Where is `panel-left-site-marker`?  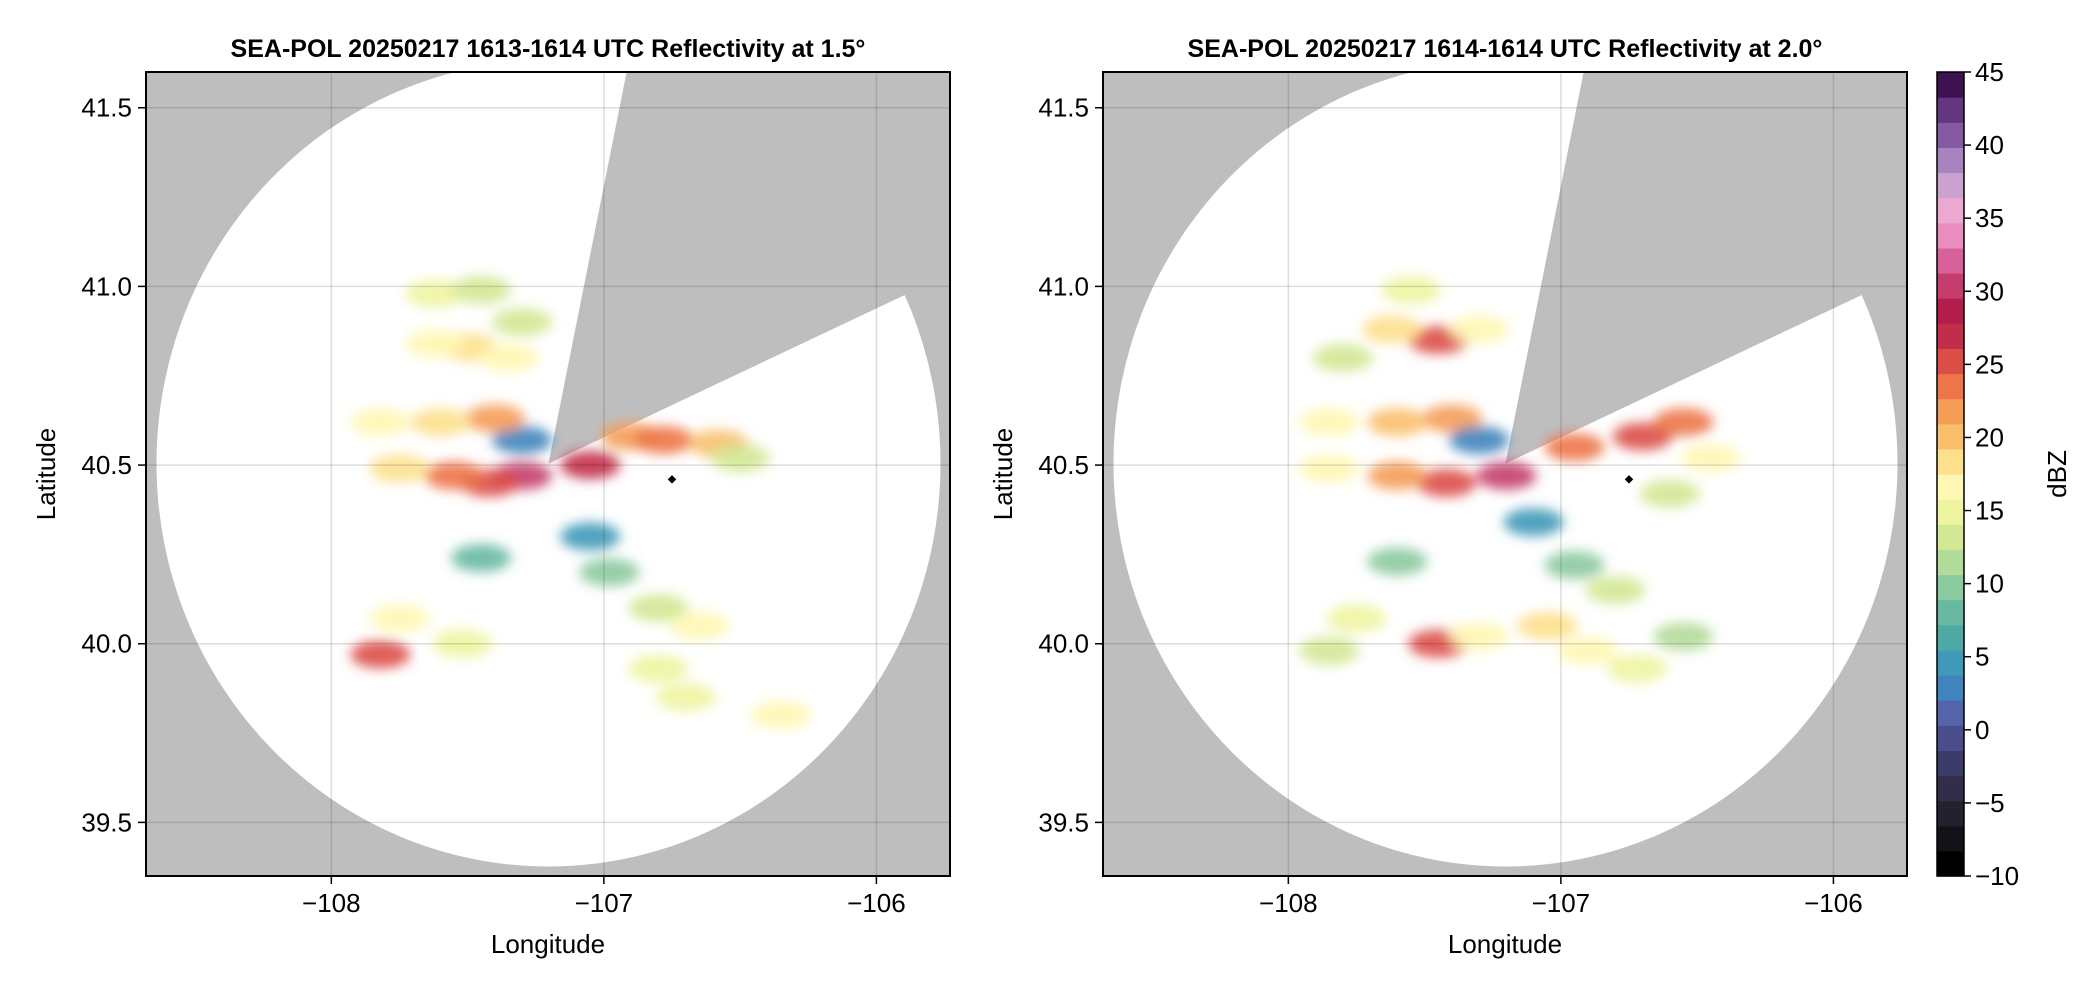 panel-left-site-marker is located at coordinates (672, 479).